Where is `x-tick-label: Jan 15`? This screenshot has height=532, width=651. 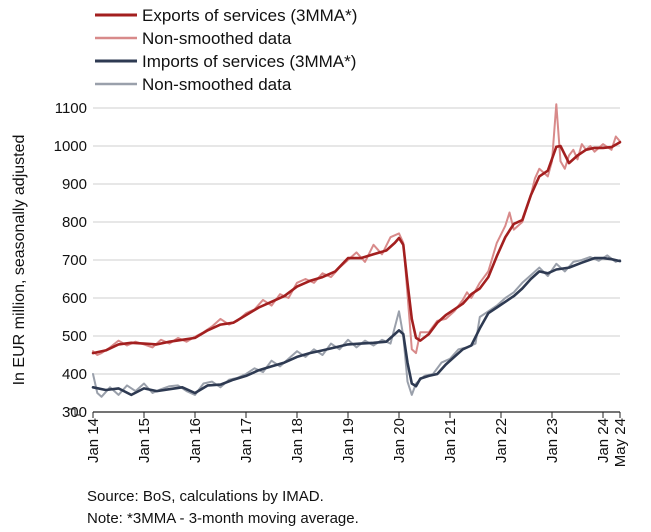
x-tick-label: Jan 15 is located at coordinates (144, 440).